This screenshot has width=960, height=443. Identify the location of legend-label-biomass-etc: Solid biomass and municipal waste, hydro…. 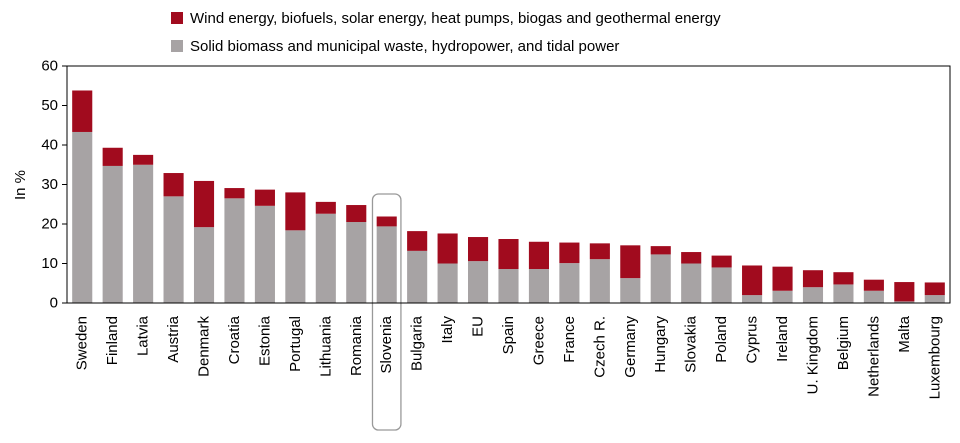
(404, 46).